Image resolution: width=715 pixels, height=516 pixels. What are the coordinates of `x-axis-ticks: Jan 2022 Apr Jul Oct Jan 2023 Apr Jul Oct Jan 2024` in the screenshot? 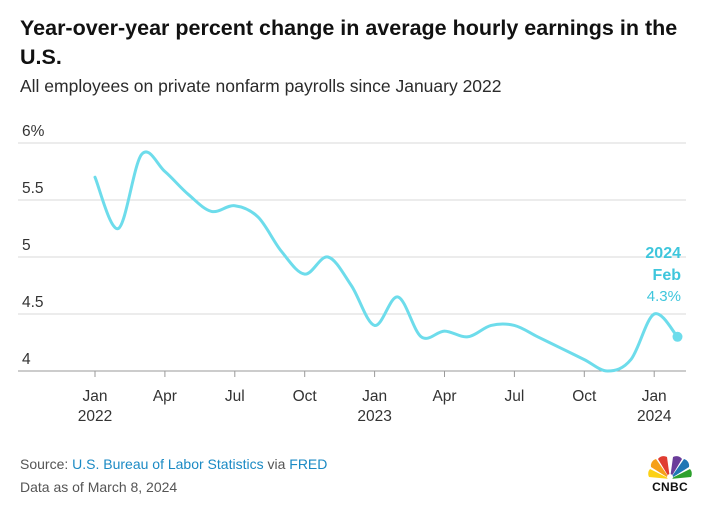 It's located at (375, 398).